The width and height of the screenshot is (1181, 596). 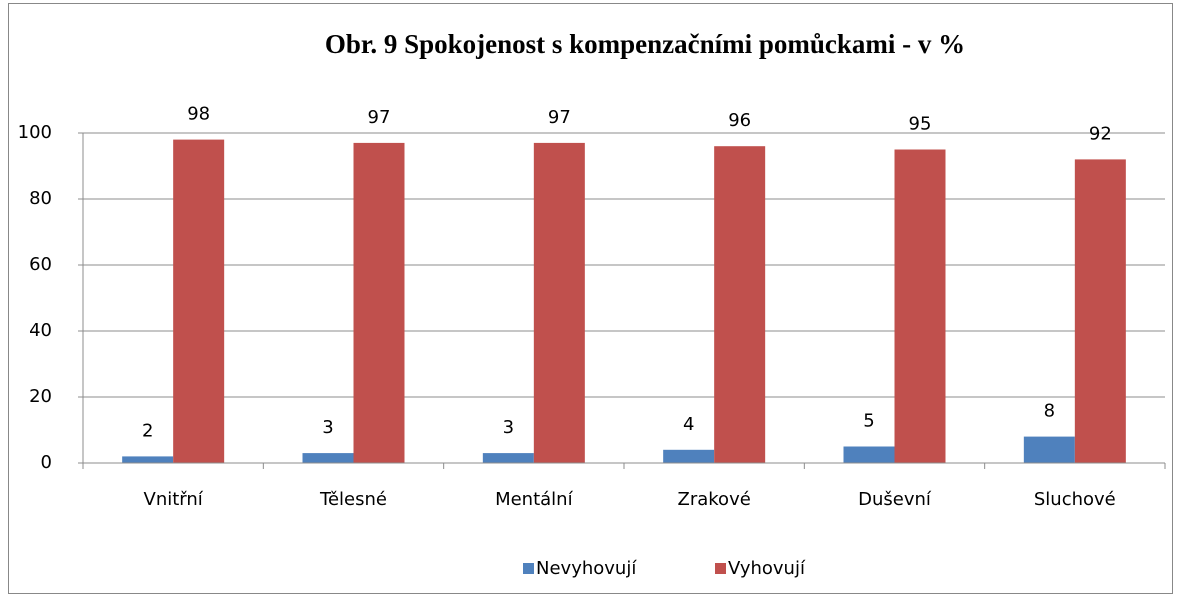 I want to click on value-label: 2, so click(x=147, y=430).